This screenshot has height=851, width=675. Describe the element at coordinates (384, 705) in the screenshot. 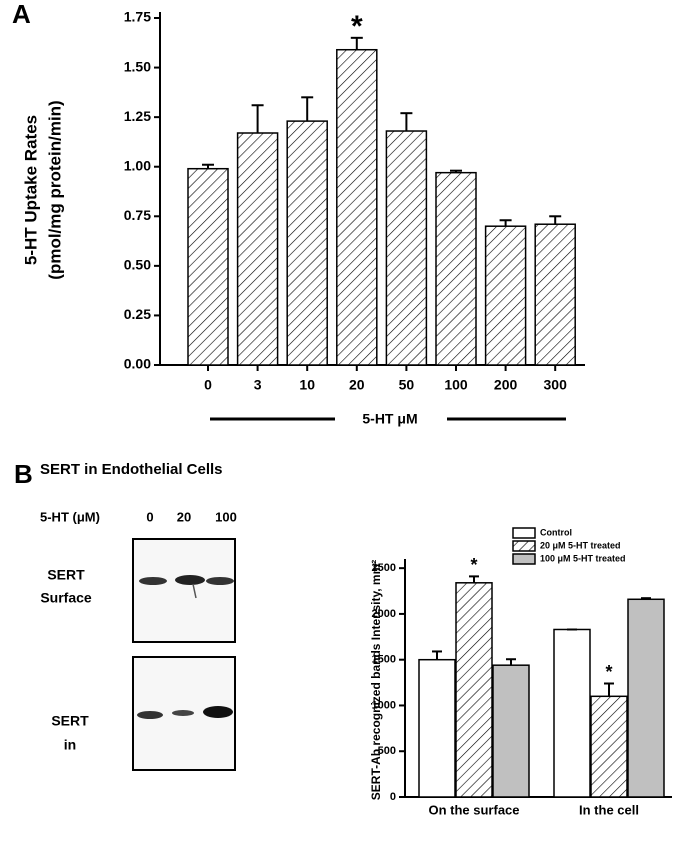

I see `y-tick-label: 1000` at that location.